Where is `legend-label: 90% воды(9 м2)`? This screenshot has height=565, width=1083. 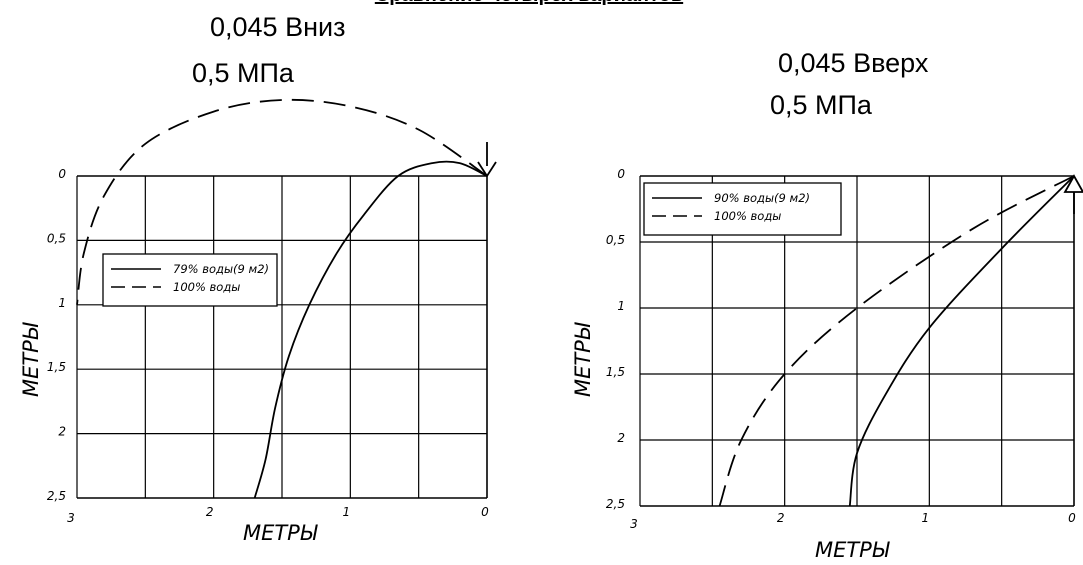
legend-label: 90% воды(9 м2) is located at coordinates (762, 198).